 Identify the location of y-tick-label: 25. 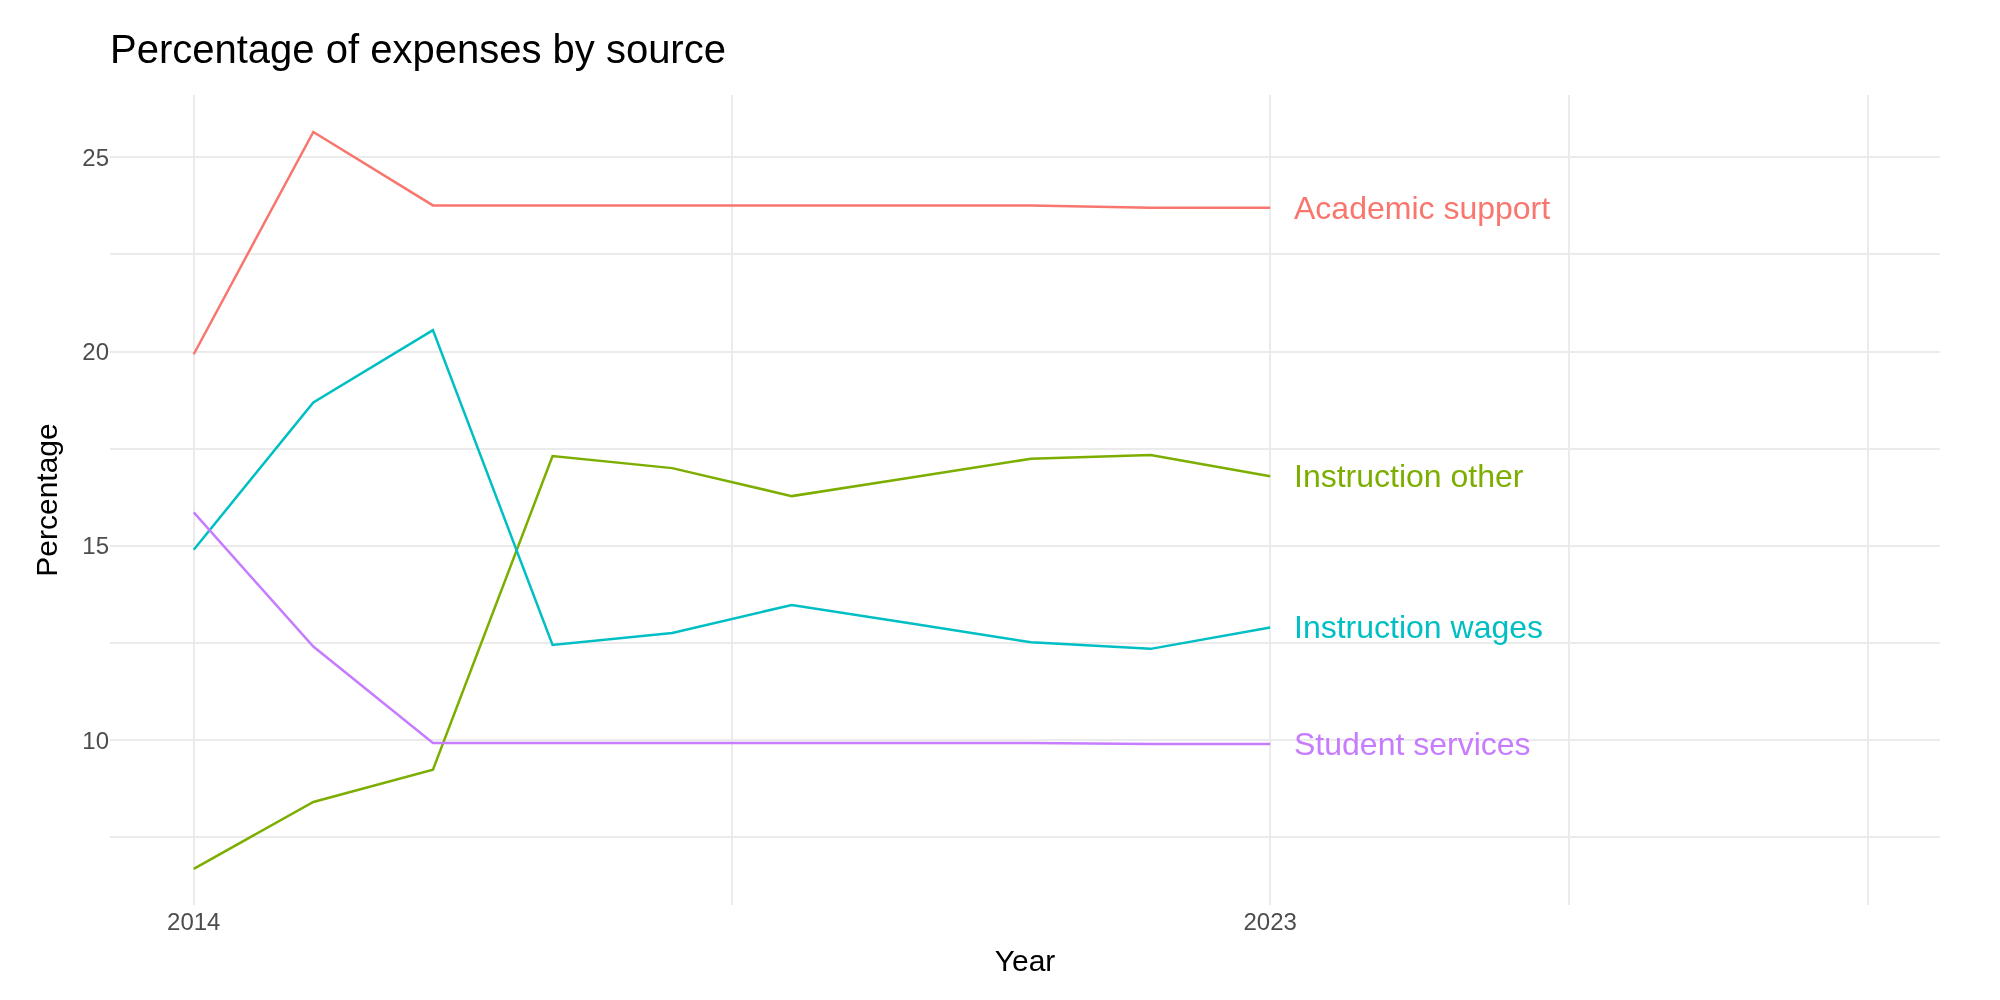
(95, 157).